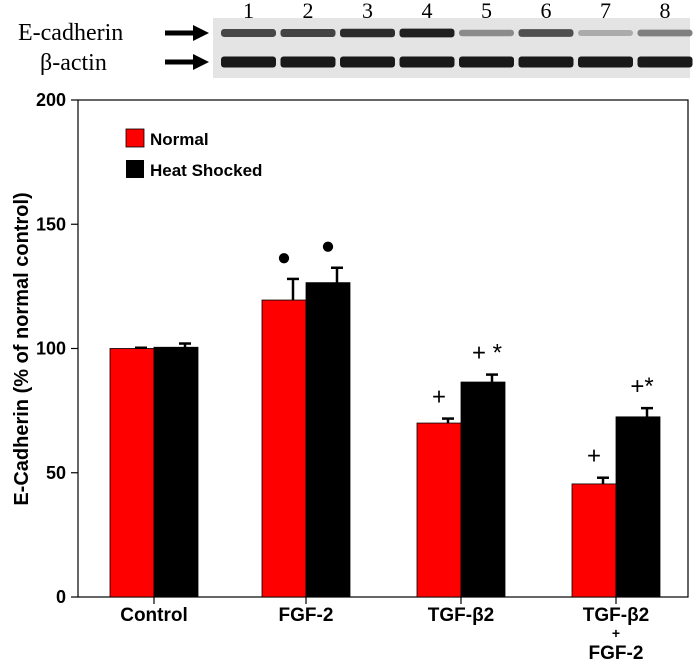 The image size is (700, 666). What do you see at coordinates (179, 139) in the screenshot?
I see `legend-label-normal: Normal` at bounding box center [179, 139].